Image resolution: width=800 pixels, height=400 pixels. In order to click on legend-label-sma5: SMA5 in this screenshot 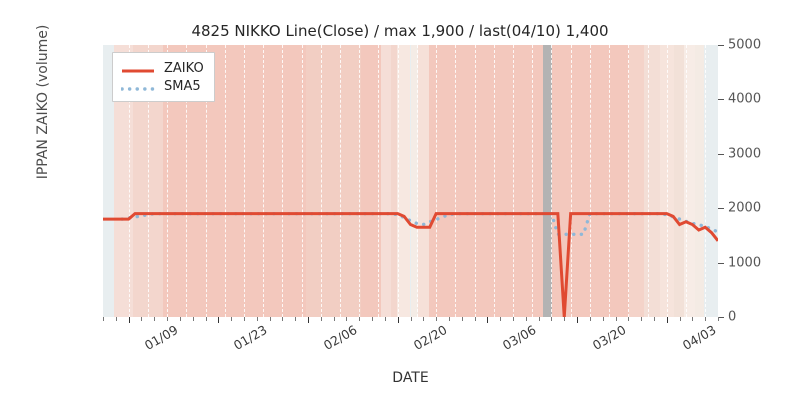, I will do `click(182, 86)`.